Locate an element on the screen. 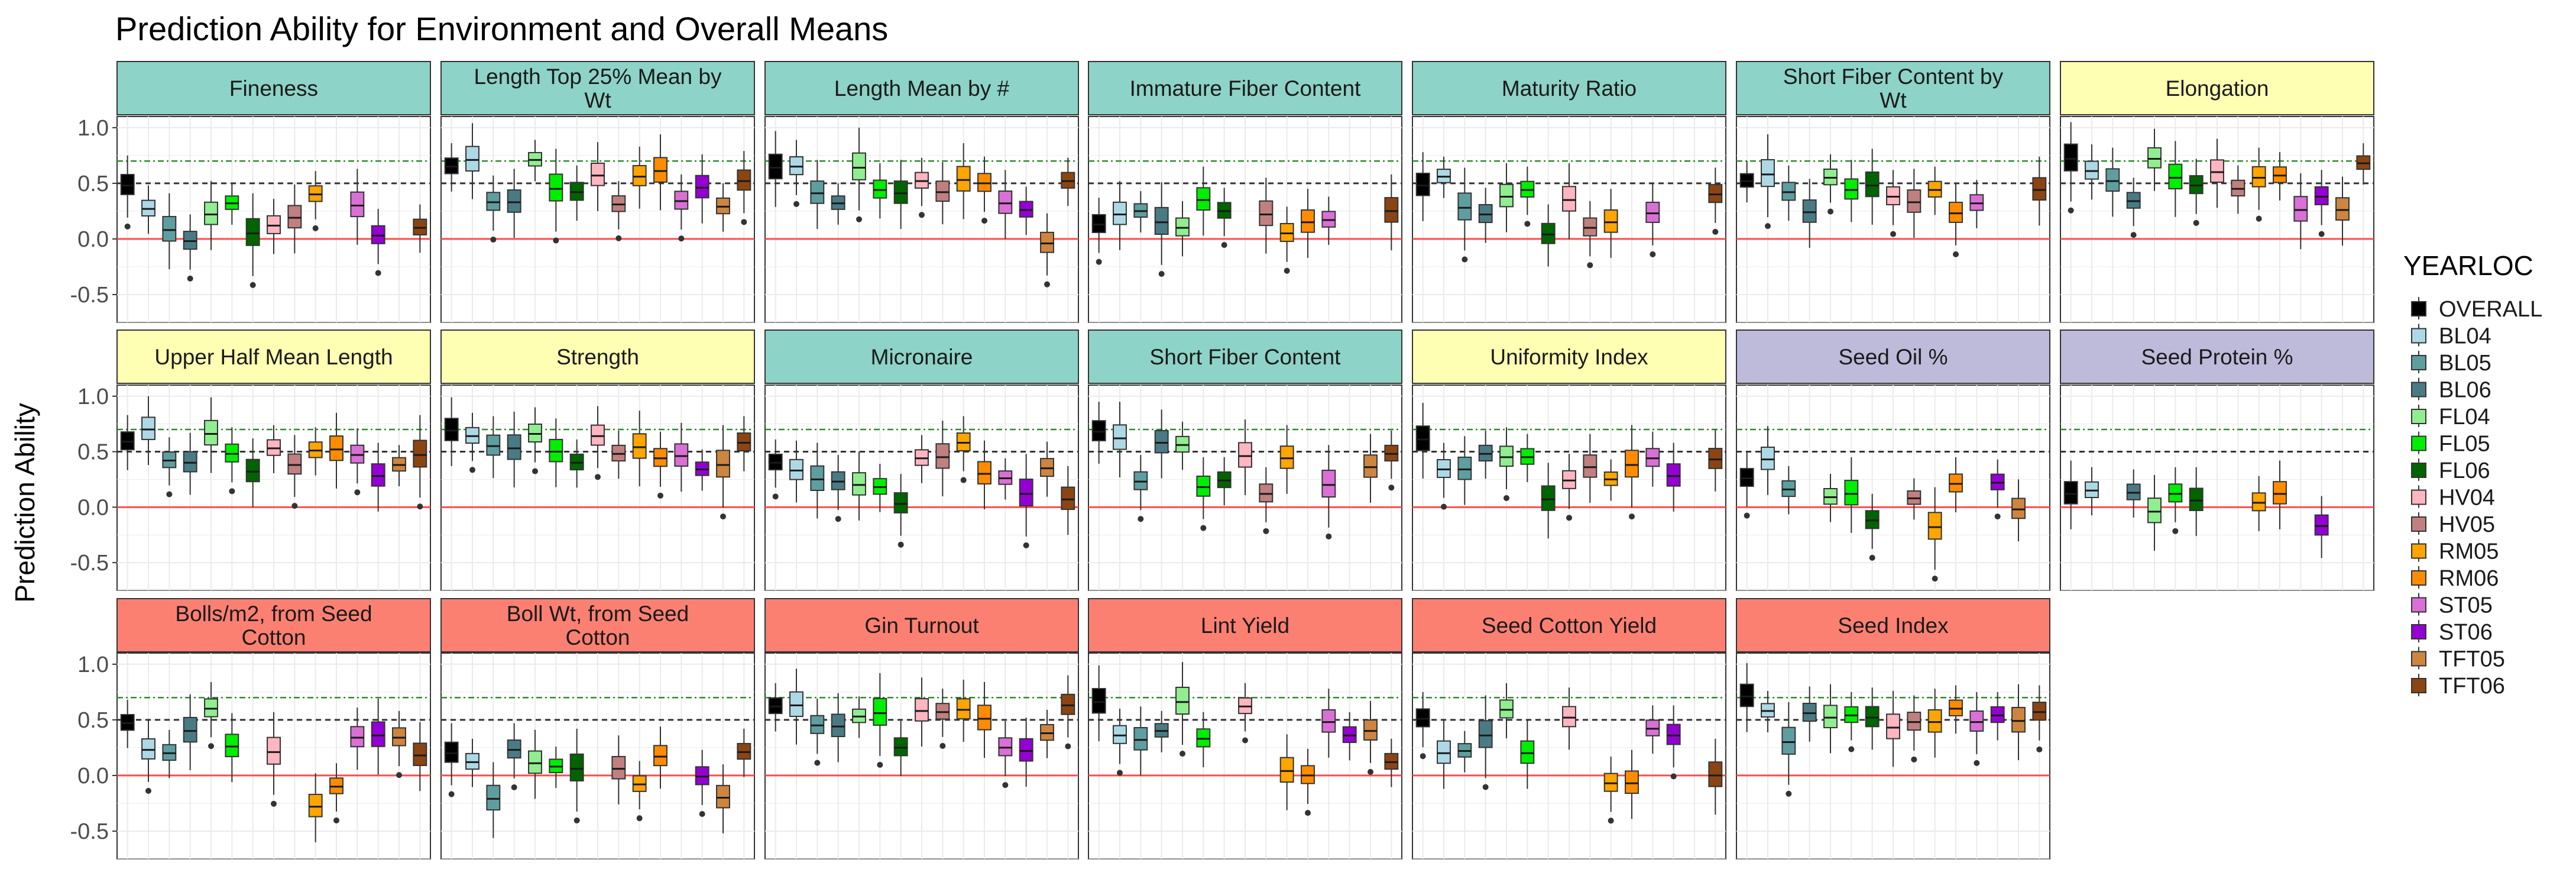 This screenshot has height=869, width=2576. y-tick-label: 0.5 is located at coordinates (93, 720).